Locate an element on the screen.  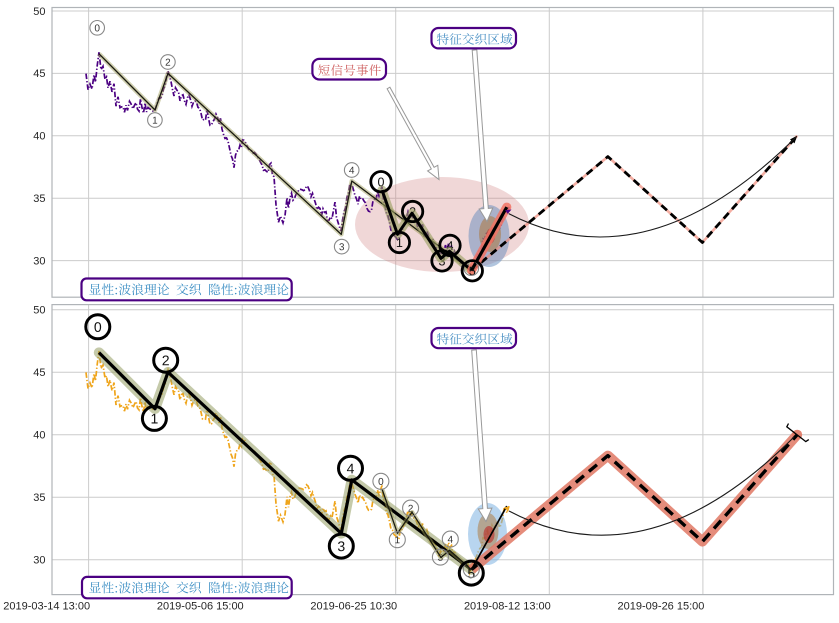
svg-text: 2019-08-12 13:00 is located at coordinates (507, 607).